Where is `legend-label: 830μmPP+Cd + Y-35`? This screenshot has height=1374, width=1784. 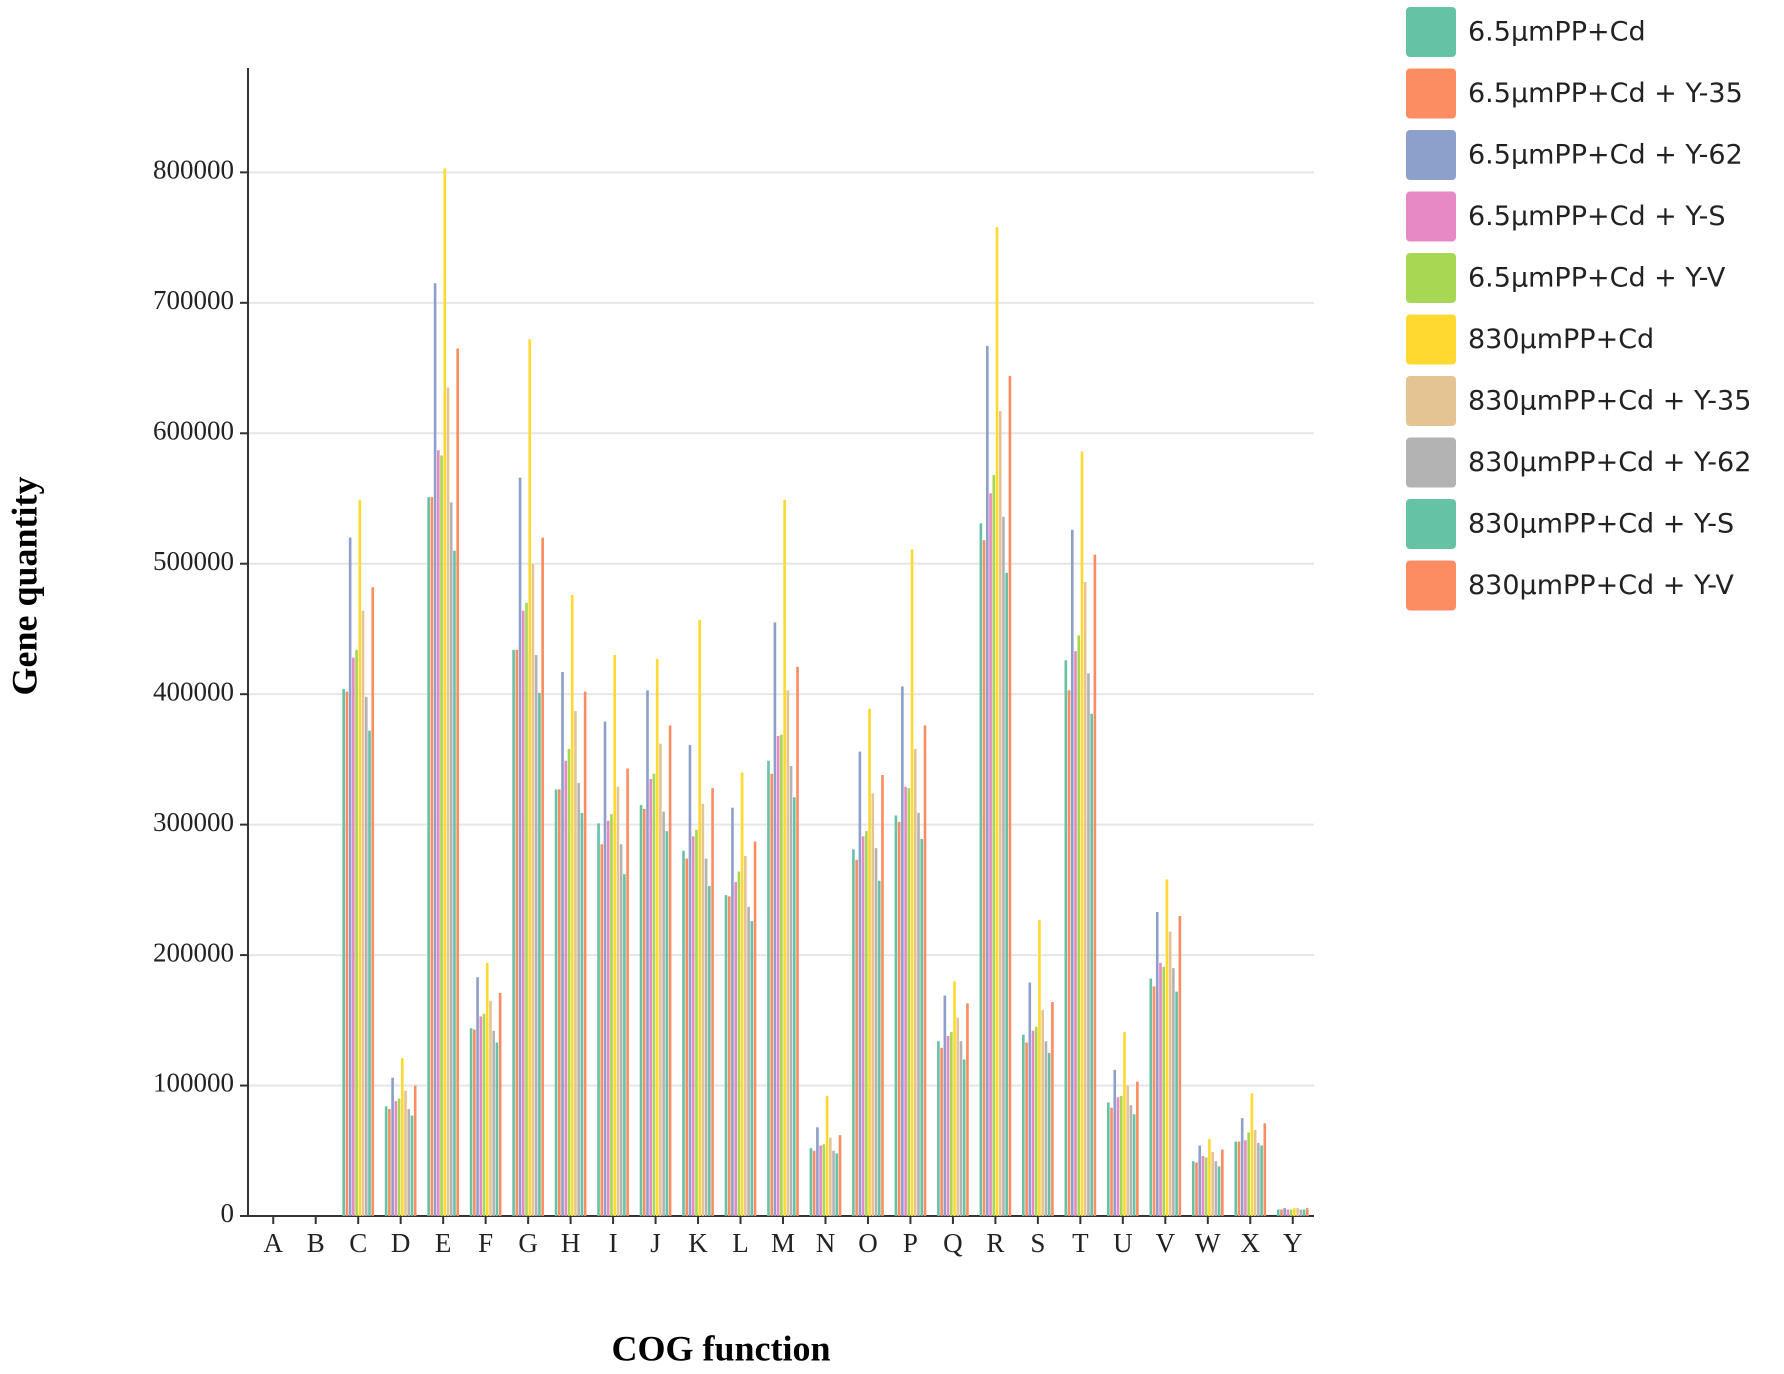 legend-label: 830μmPP+Cd + Y-35 is located at coordinates (1609, 401).